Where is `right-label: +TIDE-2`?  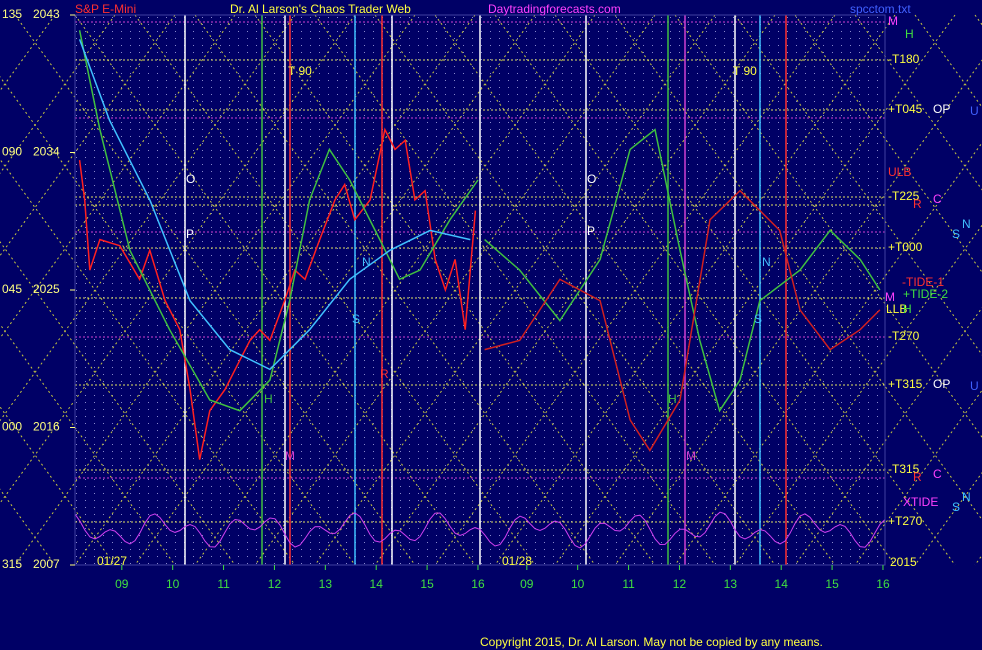
right-label: +TIDE-2 is located at coordinates (925, 294).